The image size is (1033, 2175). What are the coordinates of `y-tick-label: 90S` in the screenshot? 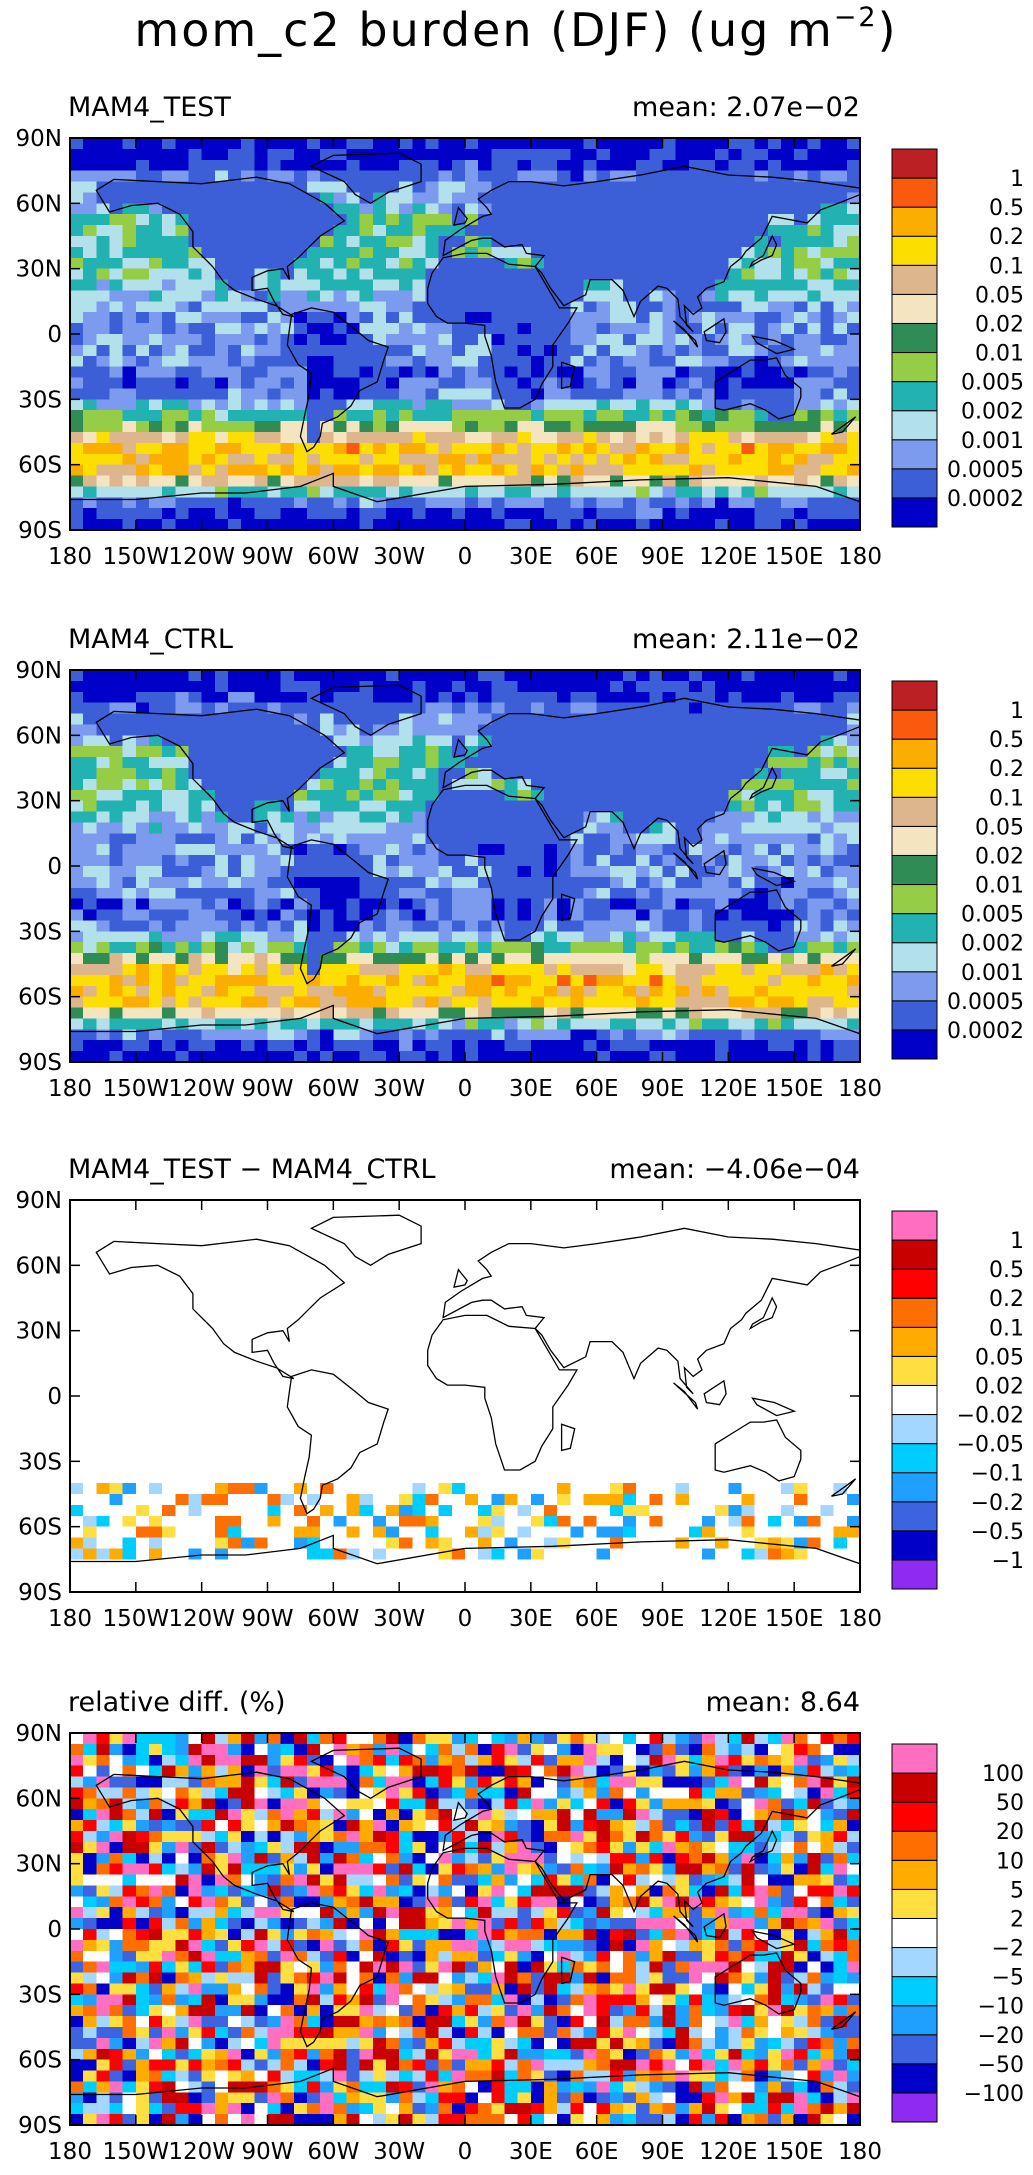 It's located at (40, 531).